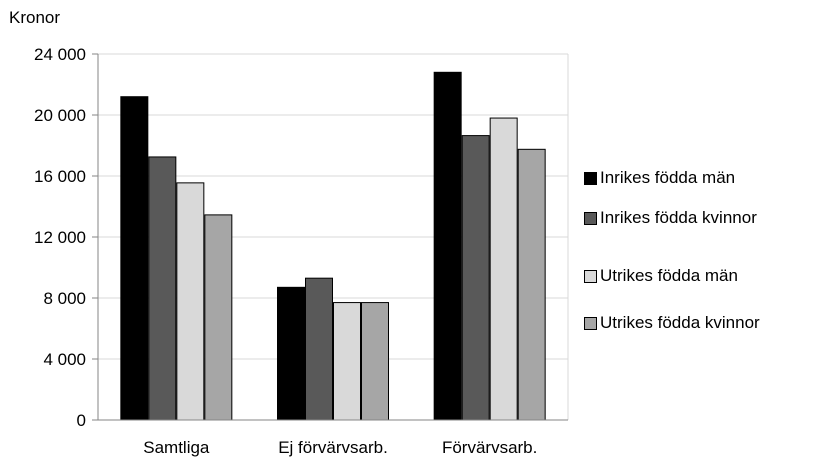 The width and height of the screenshot is (829, 461). What do you see at coordinates (81, 420) in the screenshot?
I see `y-tick-label: 0` at bounding box center [81, 420].